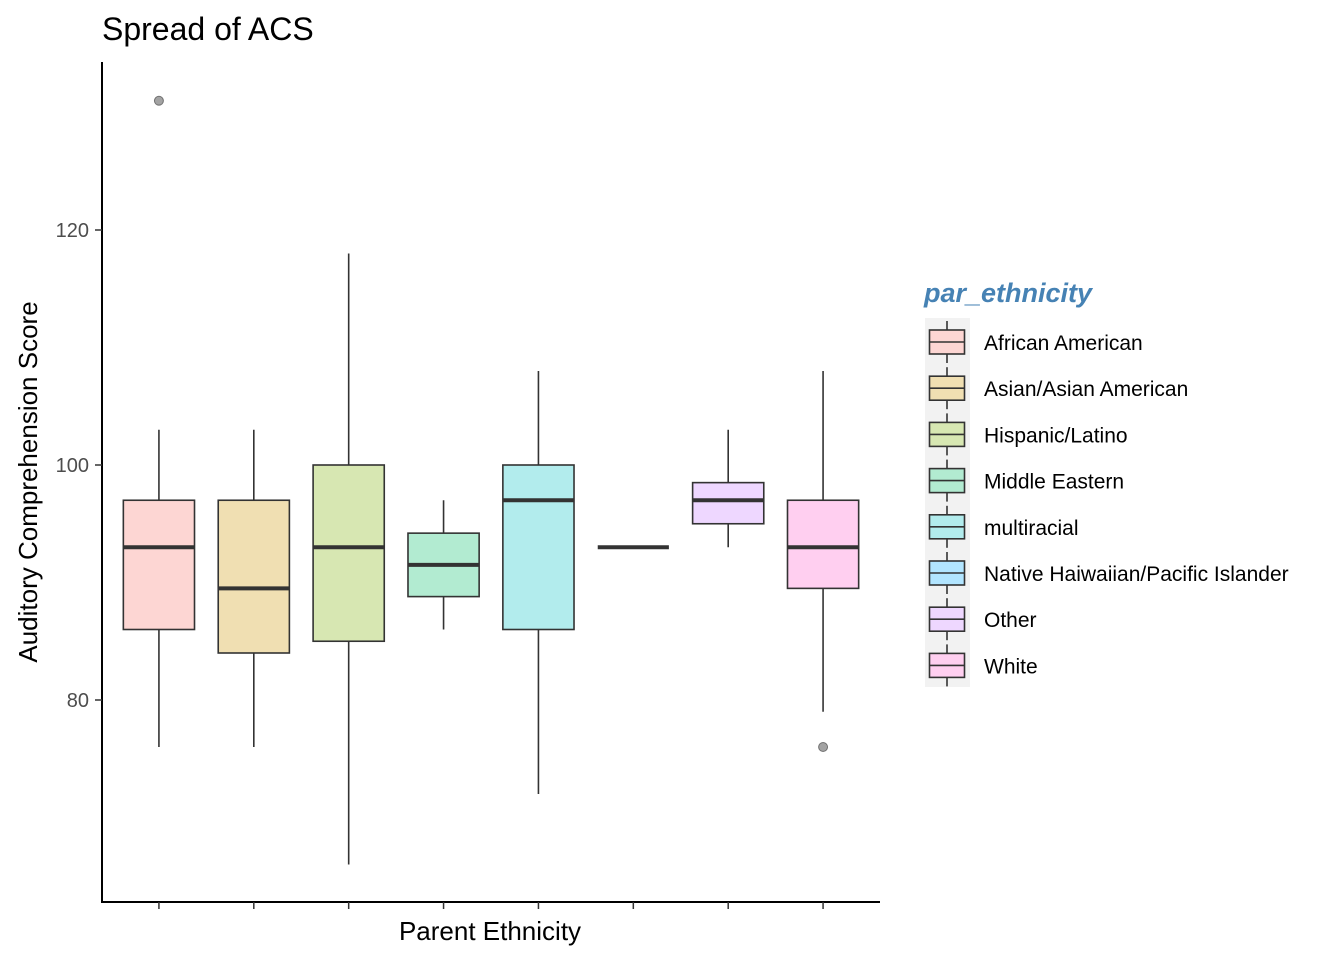 This screenshot has height=960, width=1344. I want to click on legend-label: Hispanic/Latino, so click(1056, 435).